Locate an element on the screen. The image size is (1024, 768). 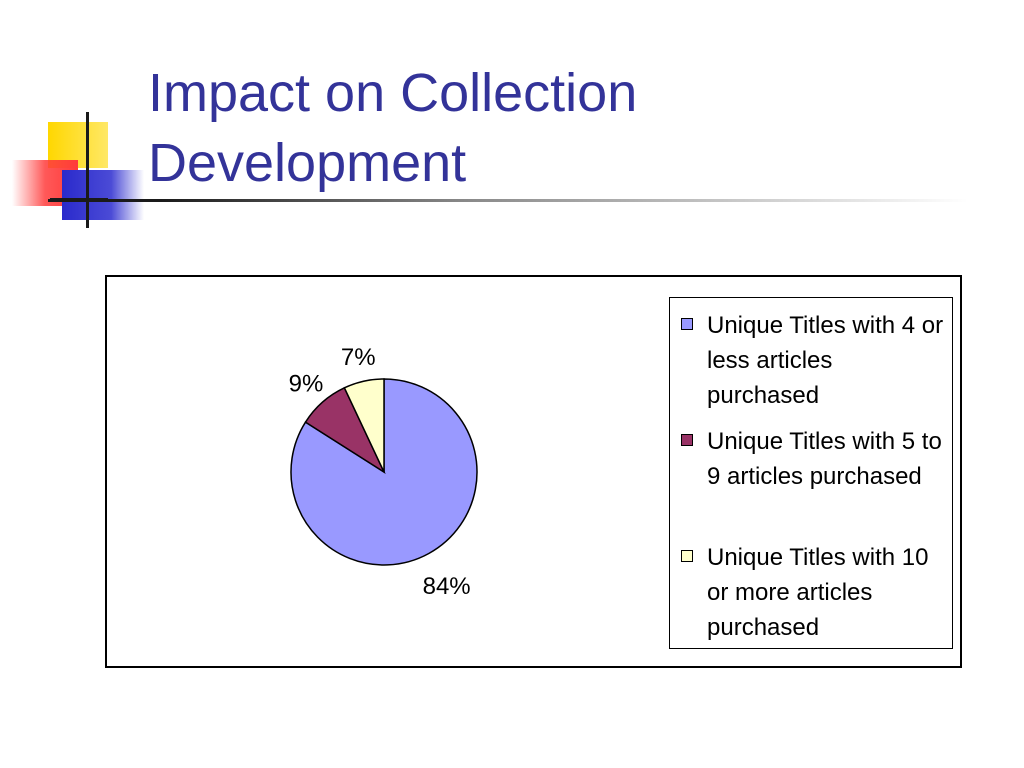
pie-data-label: 84% is located at coordinates (447, 586).